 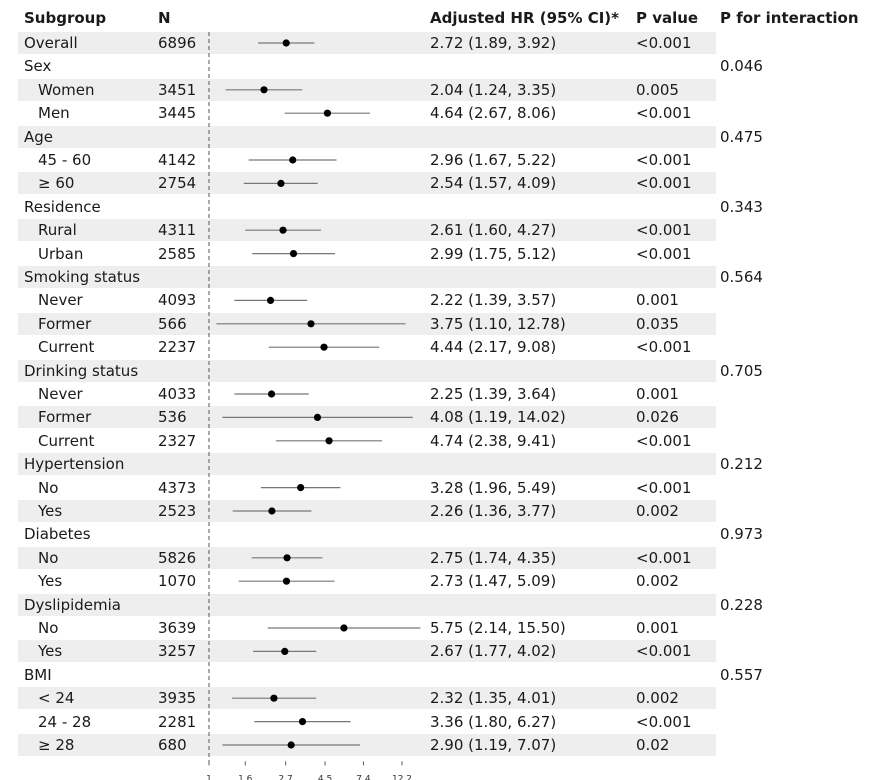 What do you see at coordinates (367, 394) in the screenshot?
I see `table-row: Never 4033 2.25 (1.39, 3.64) 0.001` at bounding box center [367, 394].